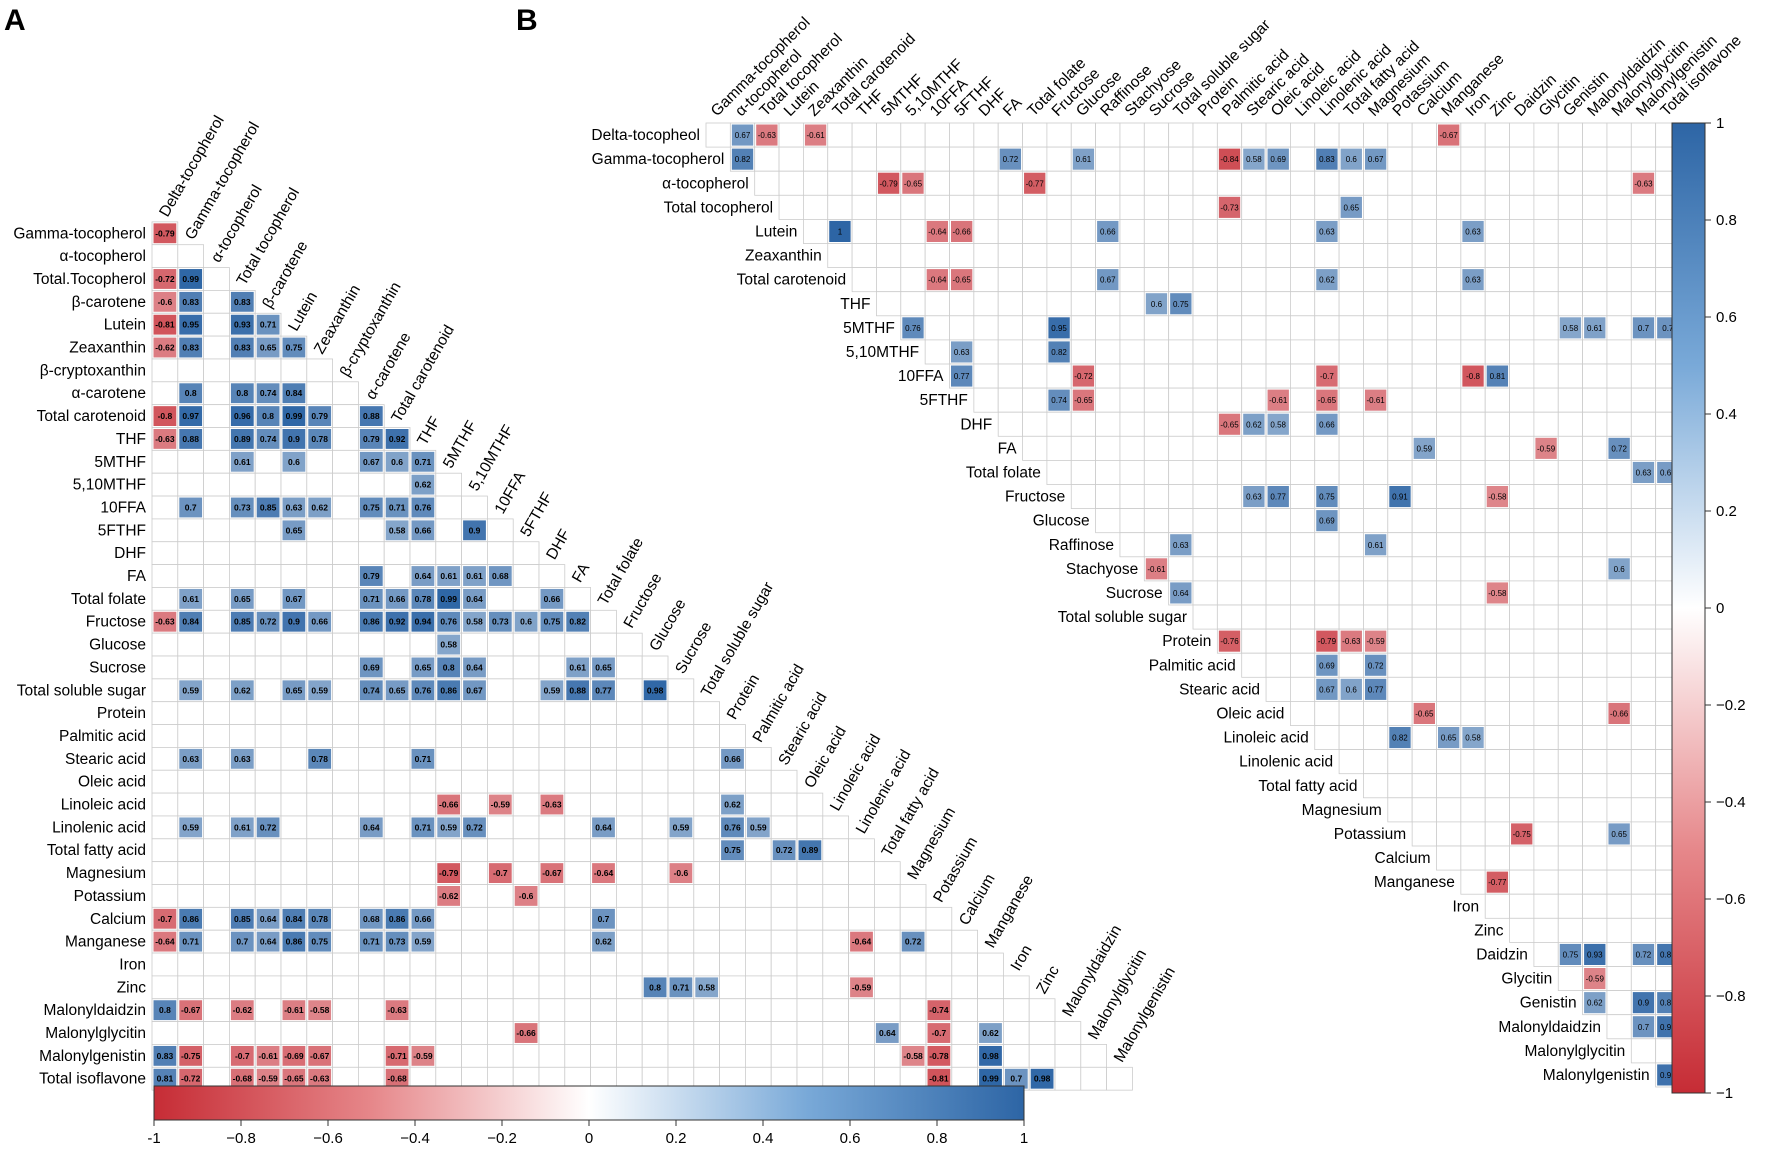  Describe the element at coordinates (667, 625) in the screenshot. I see `panel-a-col-label: Glucose` at that location.